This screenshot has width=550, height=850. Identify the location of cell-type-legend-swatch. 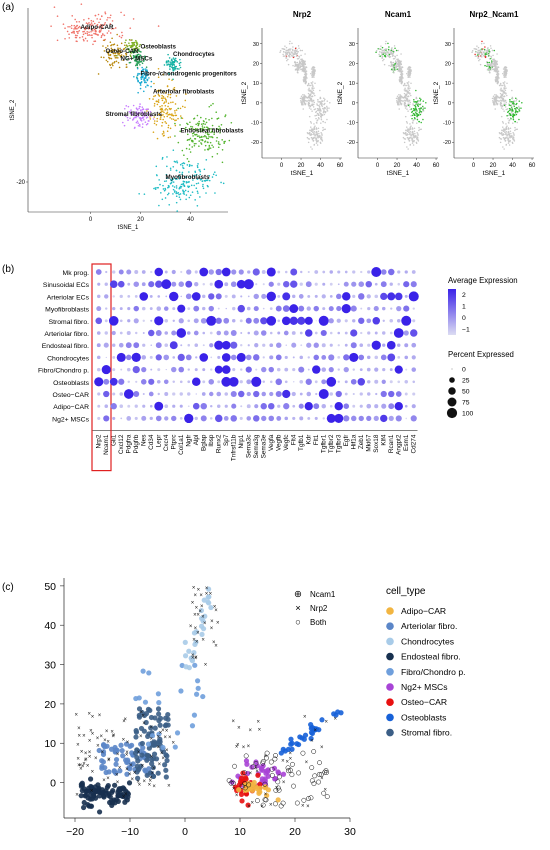
(390, 626).